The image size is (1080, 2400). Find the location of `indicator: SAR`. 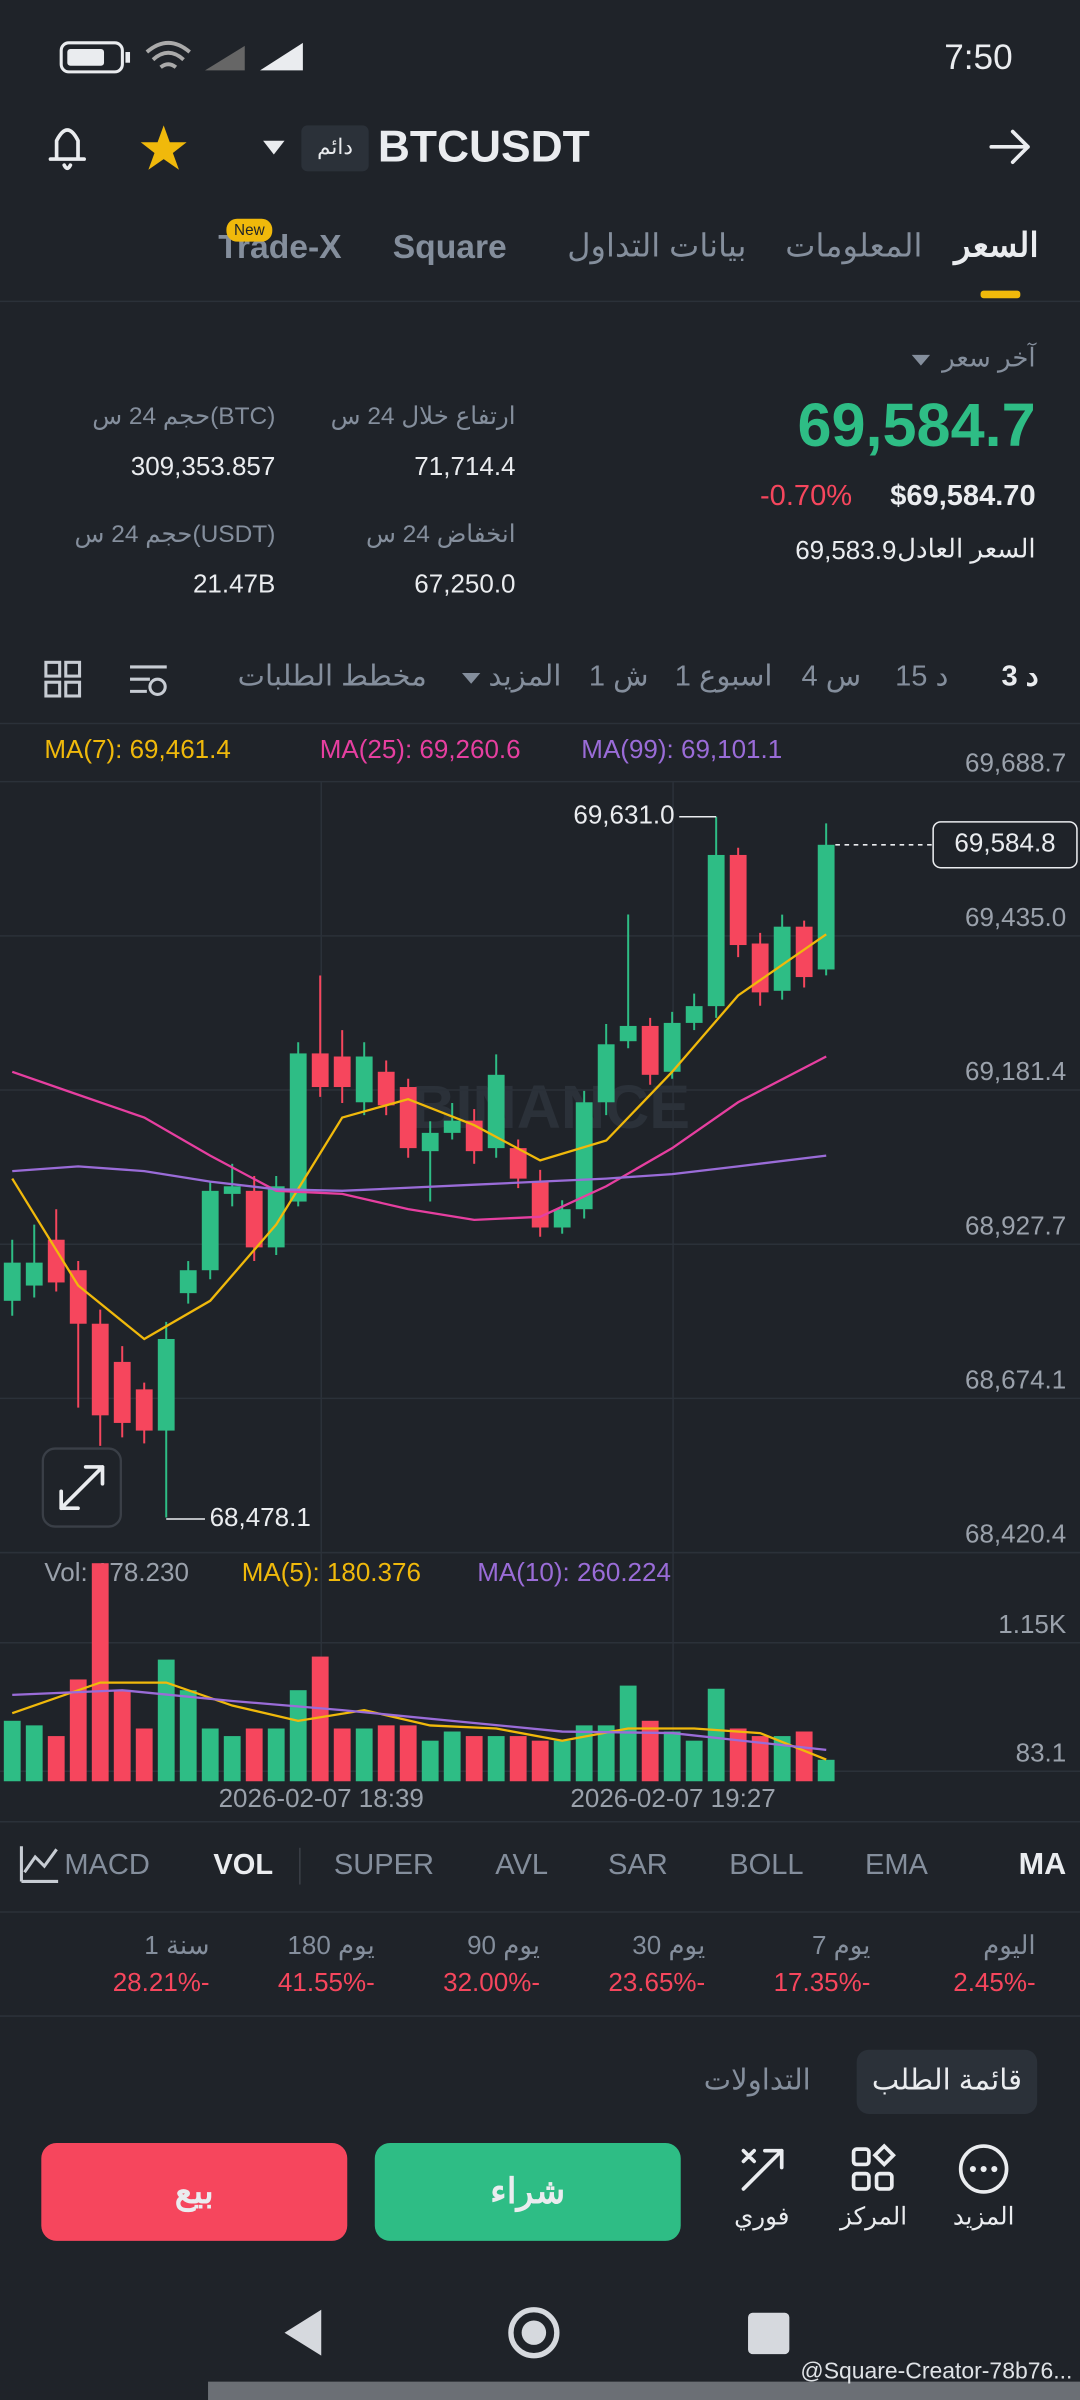

indicator: SAR is located at coordinates (638, 1865).